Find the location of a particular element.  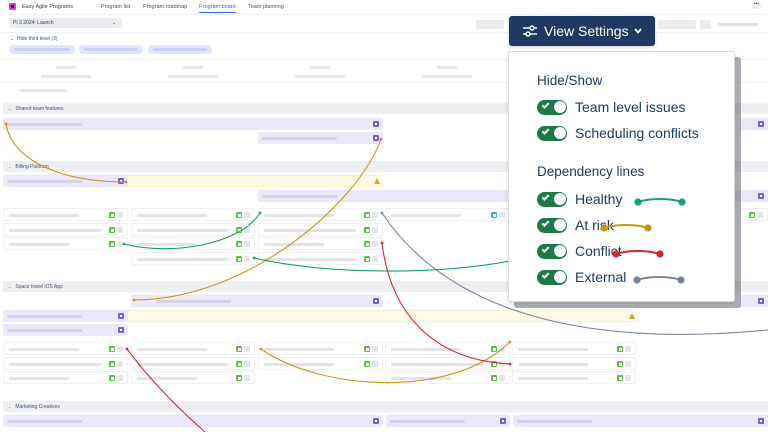

toggle-row-team-level-issues: Team level issues is located at coordinates (611, 107).